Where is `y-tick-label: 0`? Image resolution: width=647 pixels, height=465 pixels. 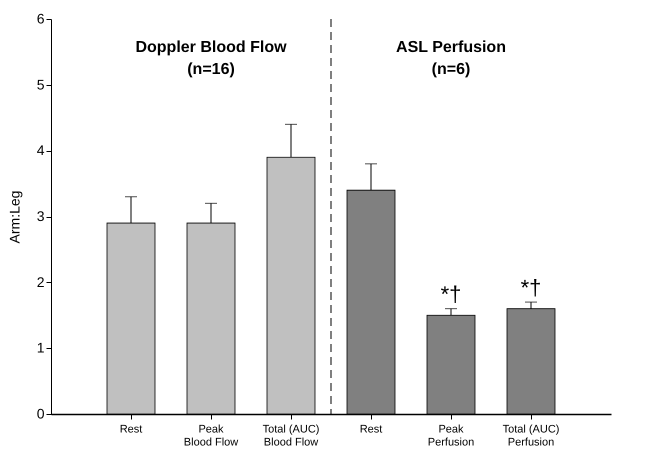 y-tick-label: 0 is located at coordinates (40, 414).